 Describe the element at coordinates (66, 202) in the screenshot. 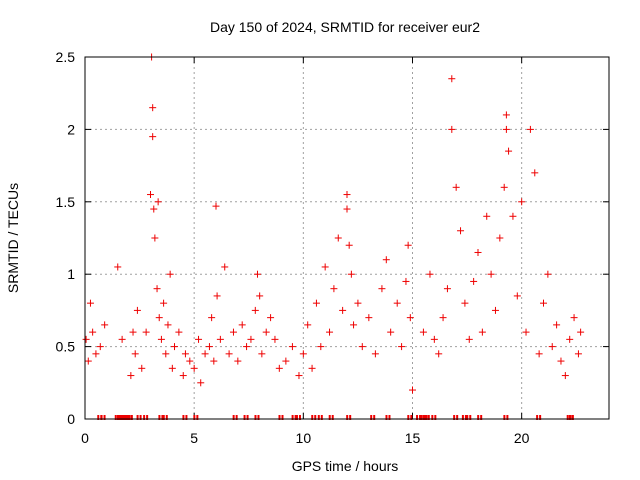

I see `y-tick-label: 1.5` at that location.